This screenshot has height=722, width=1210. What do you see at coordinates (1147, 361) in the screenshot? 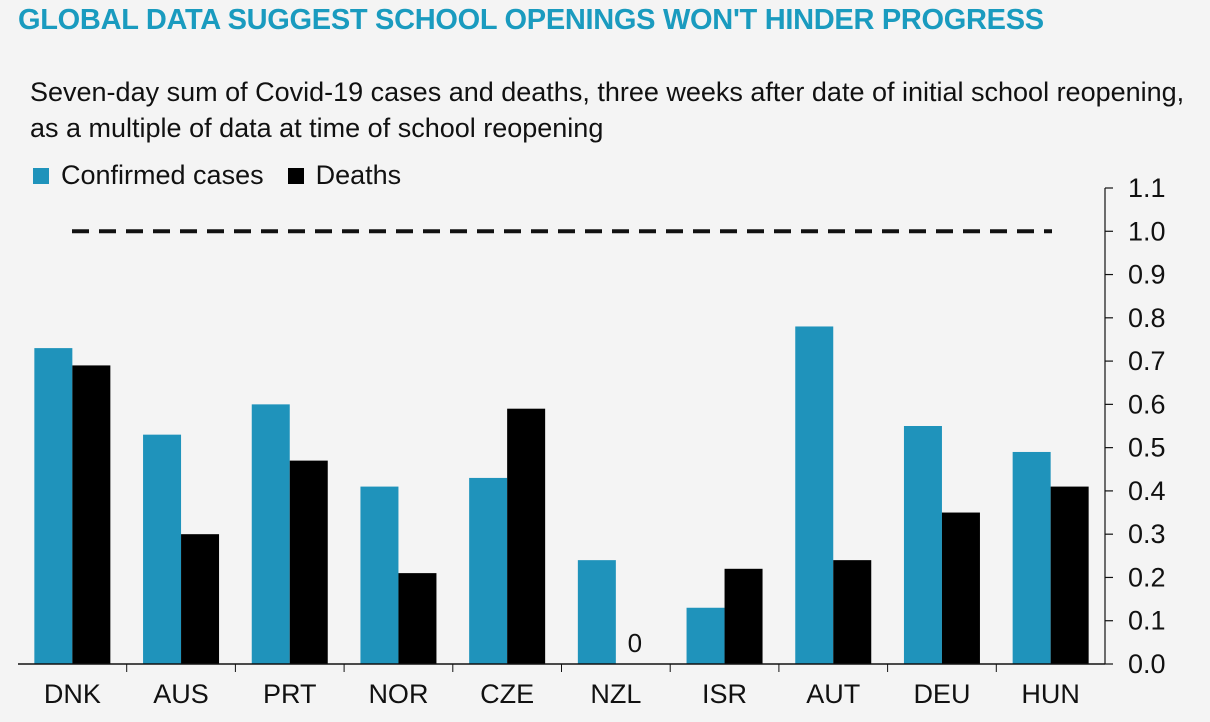
I see `y-tick-label: 0.7` at bounding box center [1147, 361].